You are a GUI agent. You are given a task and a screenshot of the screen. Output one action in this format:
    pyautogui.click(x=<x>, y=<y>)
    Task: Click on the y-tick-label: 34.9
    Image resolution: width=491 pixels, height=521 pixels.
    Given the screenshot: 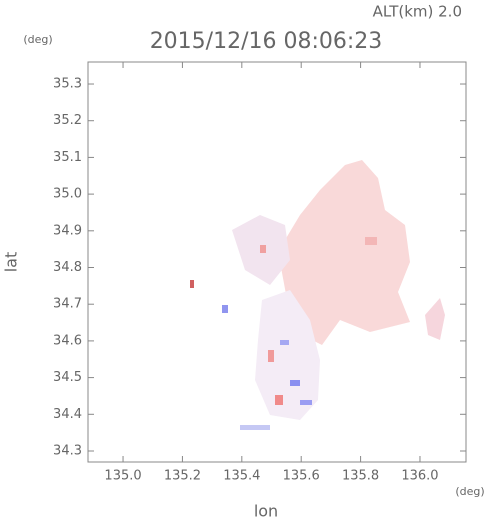 What is the action you would take?
    pyautogui.click(x=67, y=230)
    